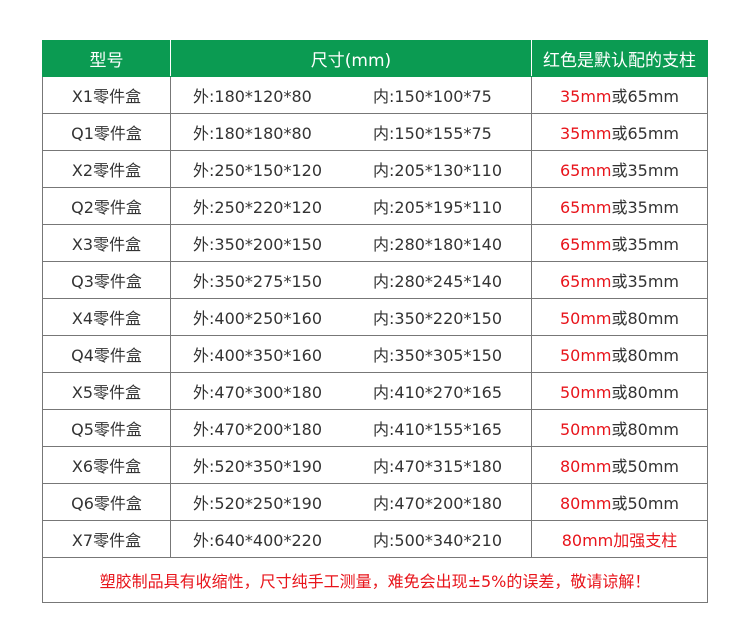 This screenshot has height=617, width=750. I want to click on model-cell: Q4零件盒, so click(106, 354).